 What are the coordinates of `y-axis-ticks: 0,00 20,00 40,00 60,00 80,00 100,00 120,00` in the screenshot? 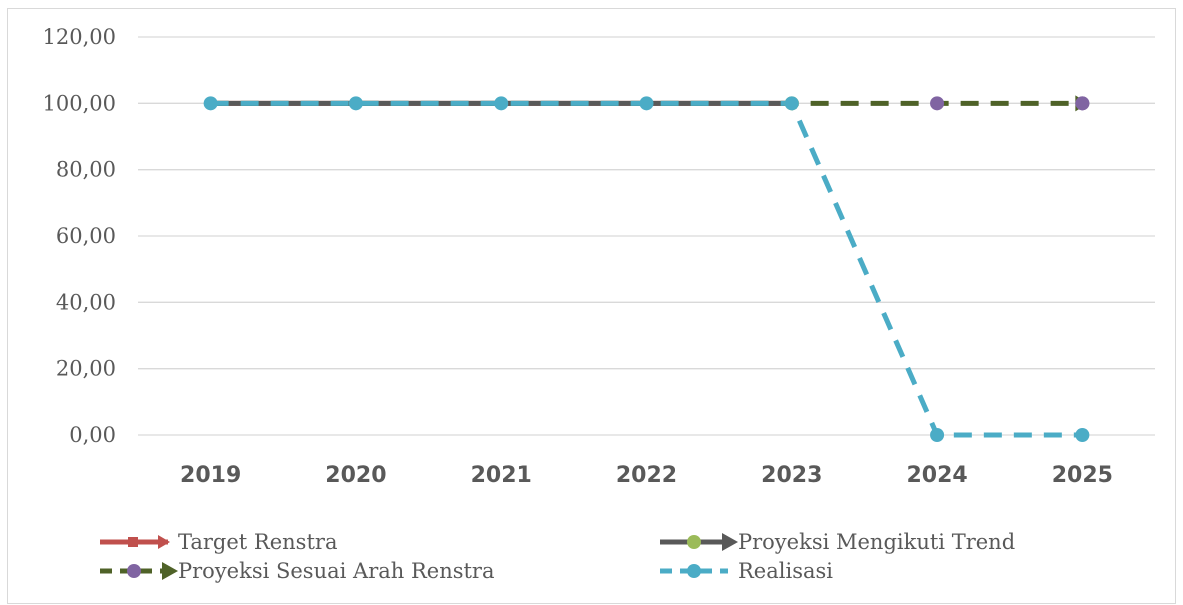 It's located at (79, 236).